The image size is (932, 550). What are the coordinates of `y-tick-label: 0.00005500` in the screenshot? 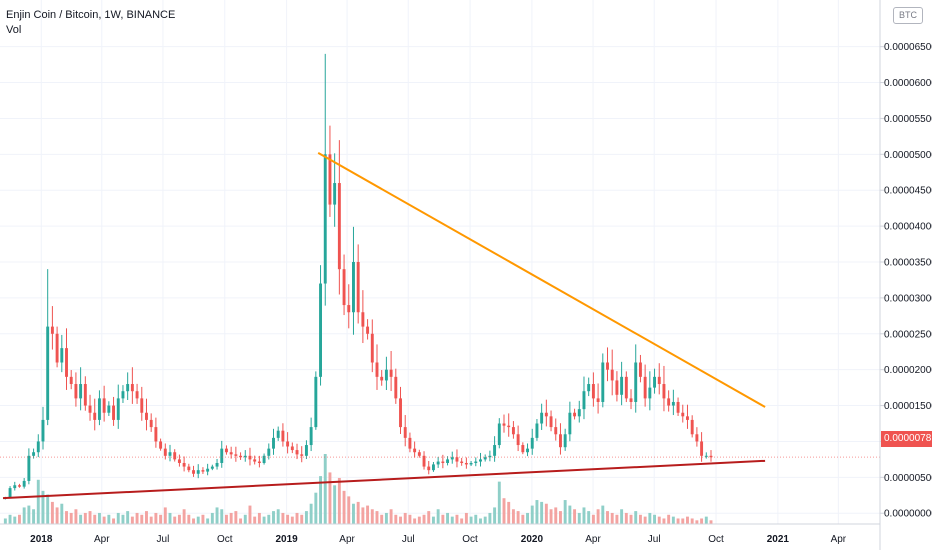 It's located at (908, 119).